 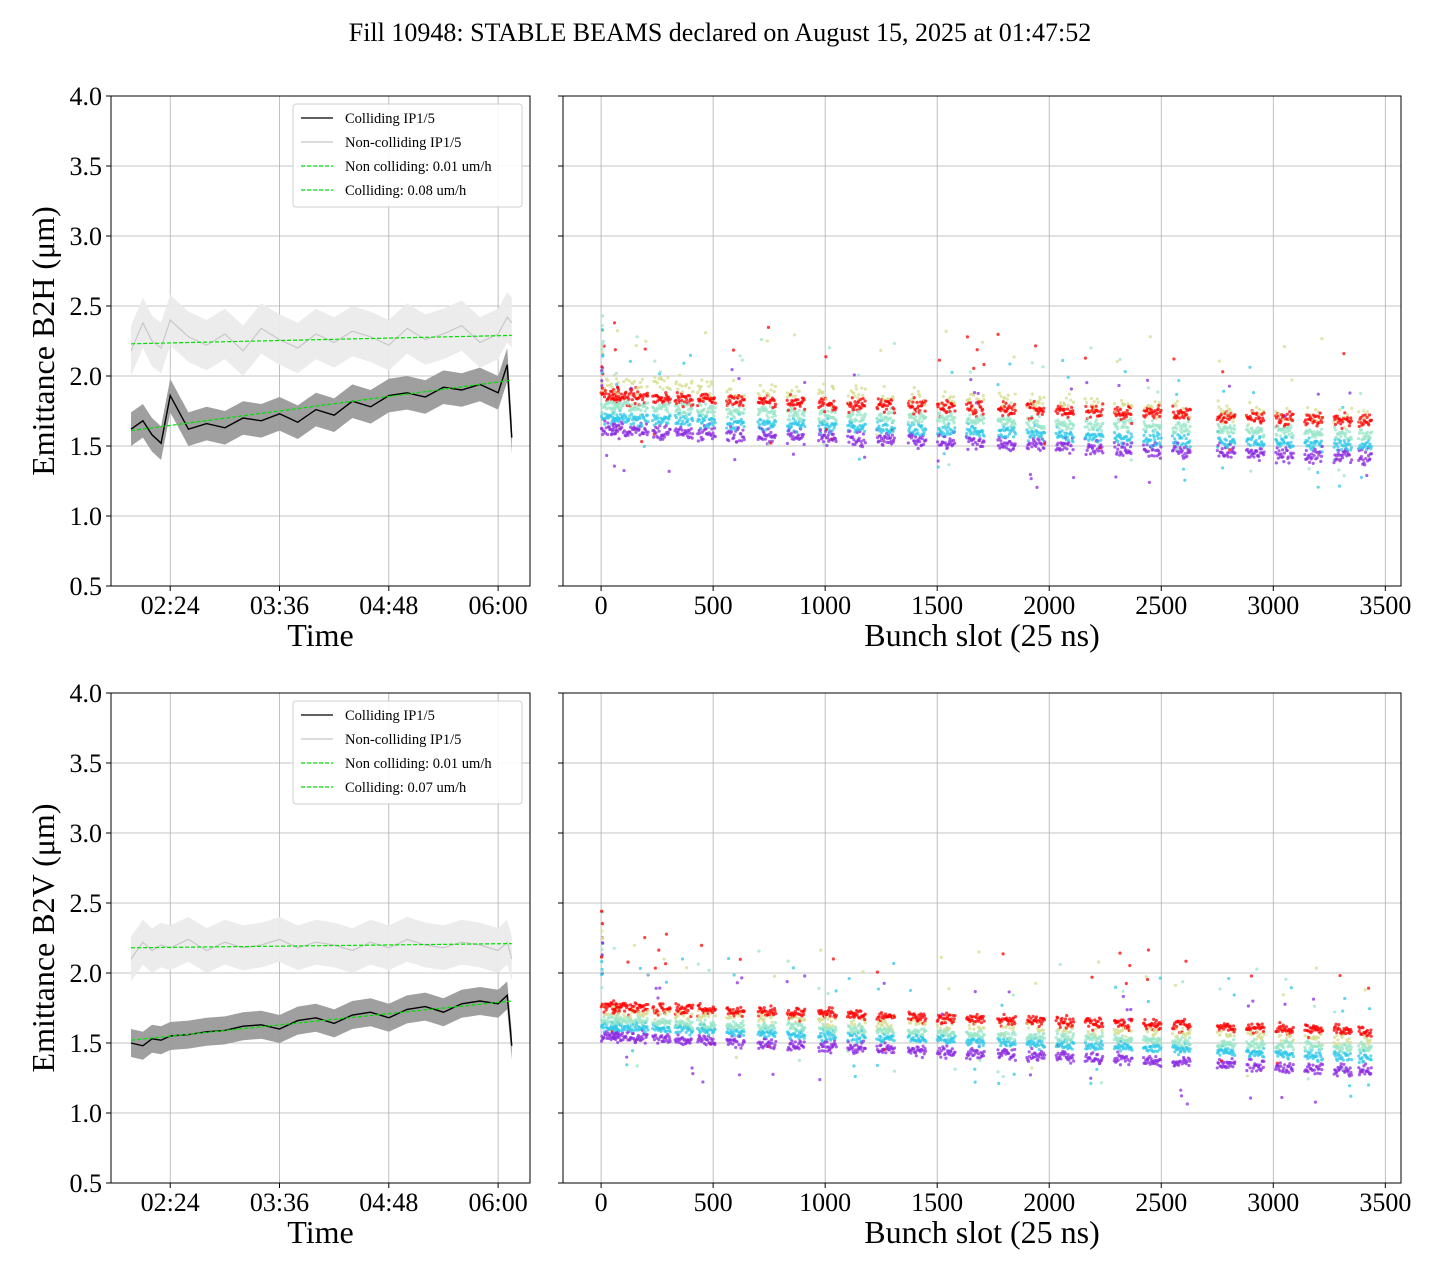 I want to click on y-tick-label: 1.0, so click(x=86, y=1113).